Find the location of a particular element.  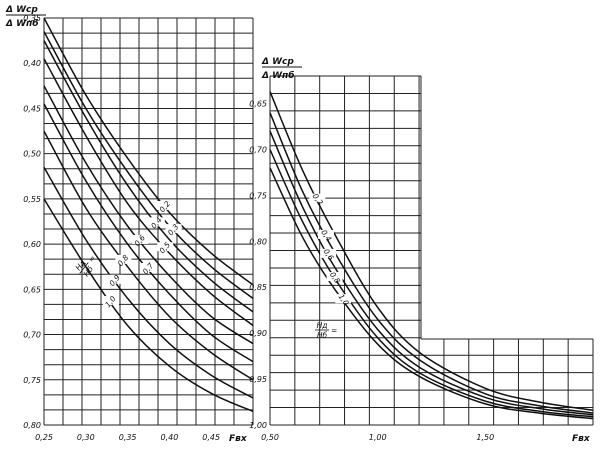

chart-left-x-tick-label: 0,40 is located at coordinates (169, 437).